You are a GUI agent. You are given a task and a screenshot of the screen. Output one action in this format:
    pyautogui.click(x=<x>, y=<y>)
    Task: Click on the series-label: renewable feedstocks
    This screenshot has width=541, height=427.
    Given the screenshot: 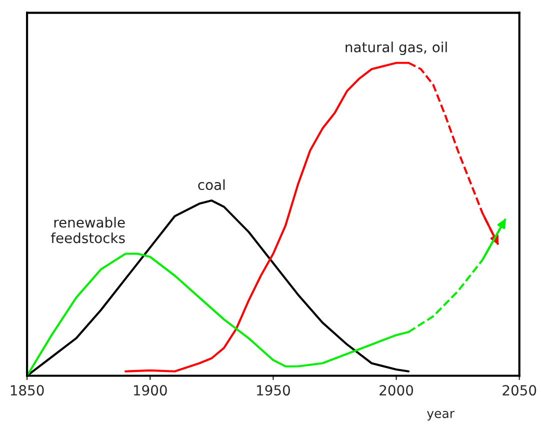 What is the action you would take?
    pyautogui.click(x=87, y=230)
    